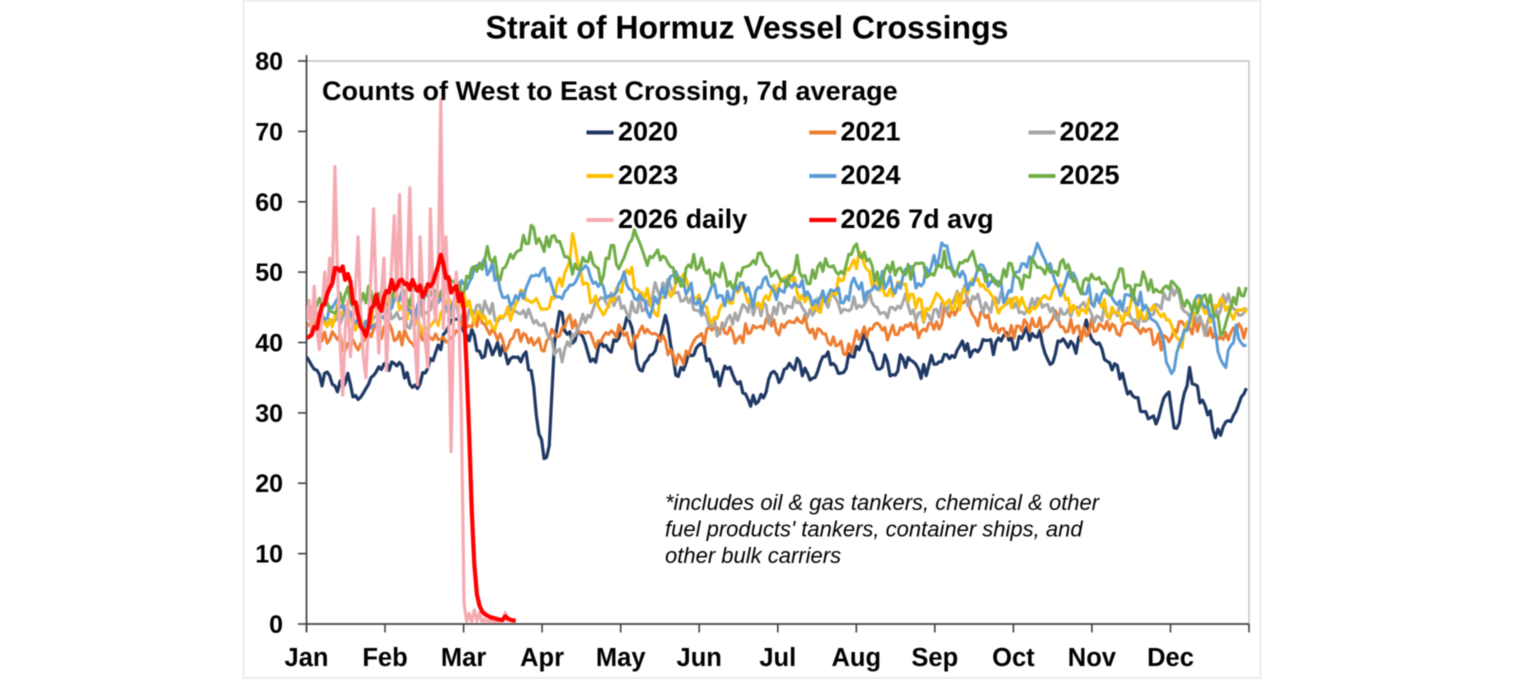 The width and height of the screenshot is (1536, 680). I want to click on svg-text: 2020, so click(648, 132).